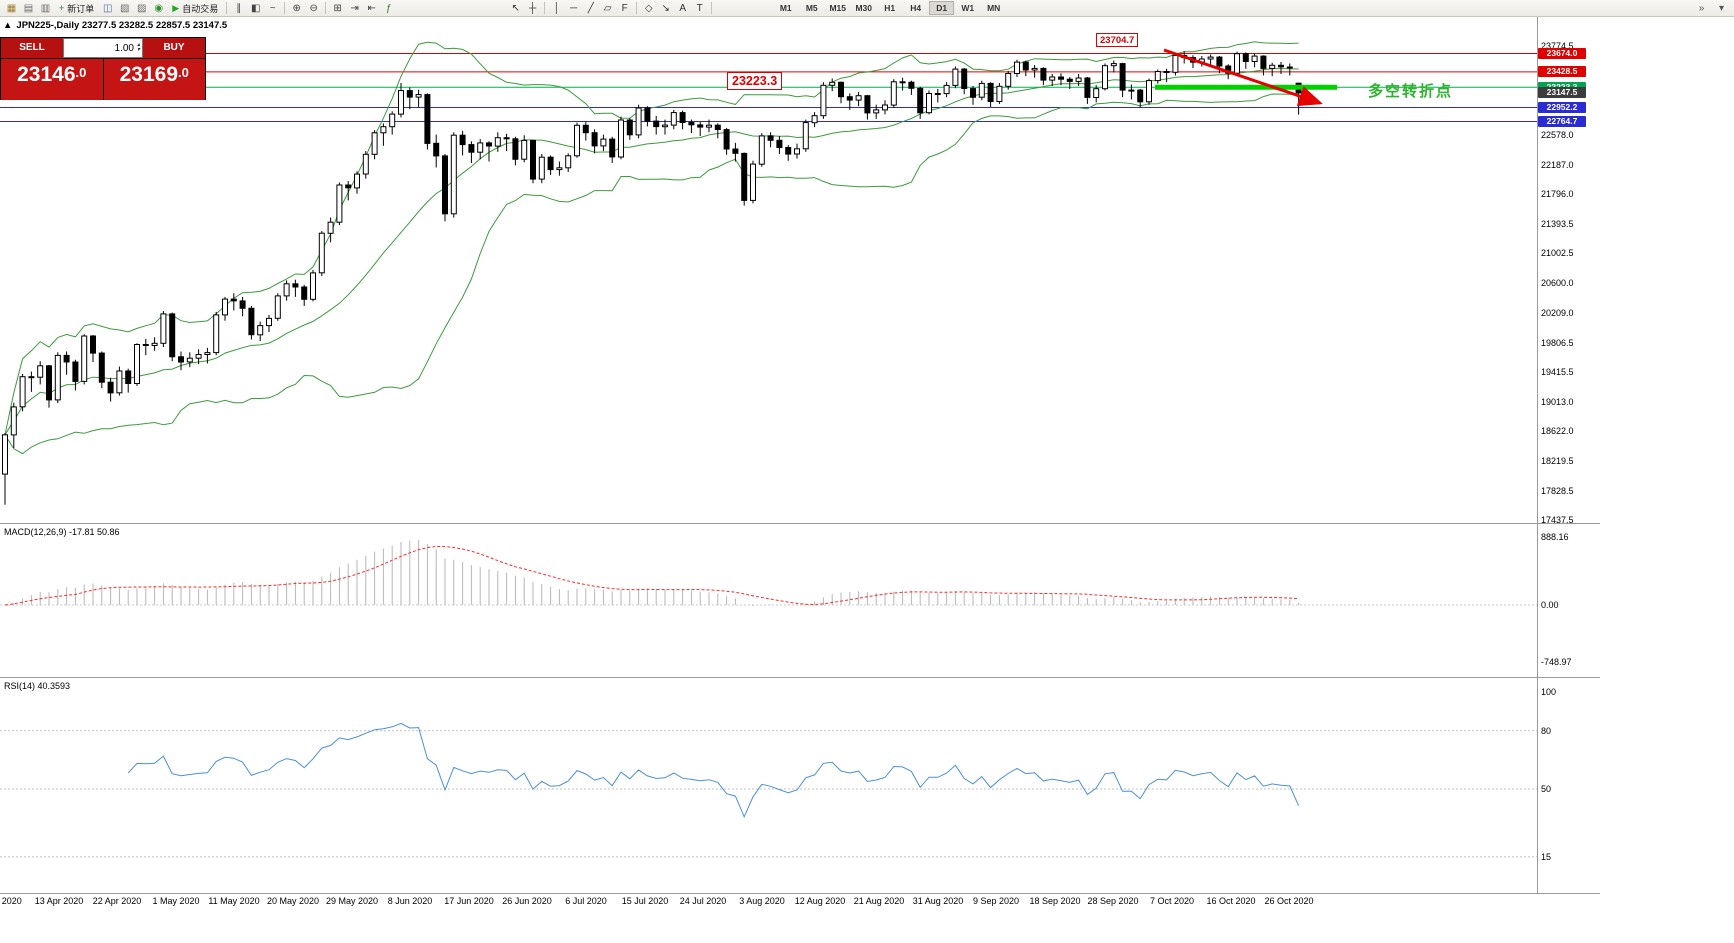 Image resolution: width=1734 pixels, height=943 pixels. Describe the element at coordinates (45, 8) in the screenshot. I see `open-file-icon: ▥` at that location.